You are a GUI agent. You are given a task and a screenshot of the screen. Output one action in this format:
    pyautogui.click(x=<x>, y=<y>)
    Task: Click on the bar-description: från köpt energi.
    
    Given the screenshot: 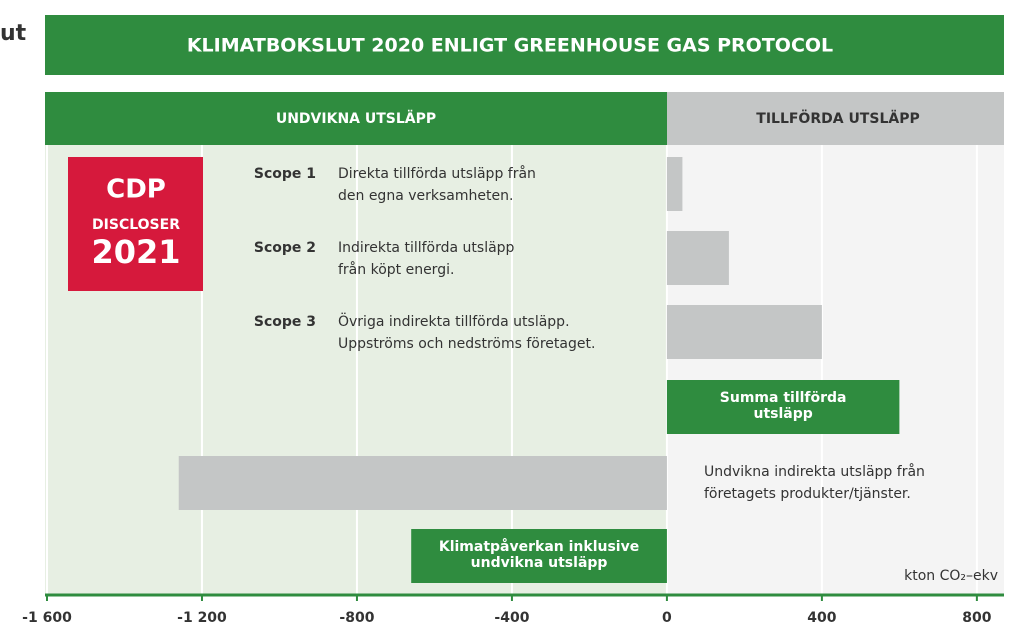 What is the action you would take?
    pyautogui.click(x=396, y=269)
    